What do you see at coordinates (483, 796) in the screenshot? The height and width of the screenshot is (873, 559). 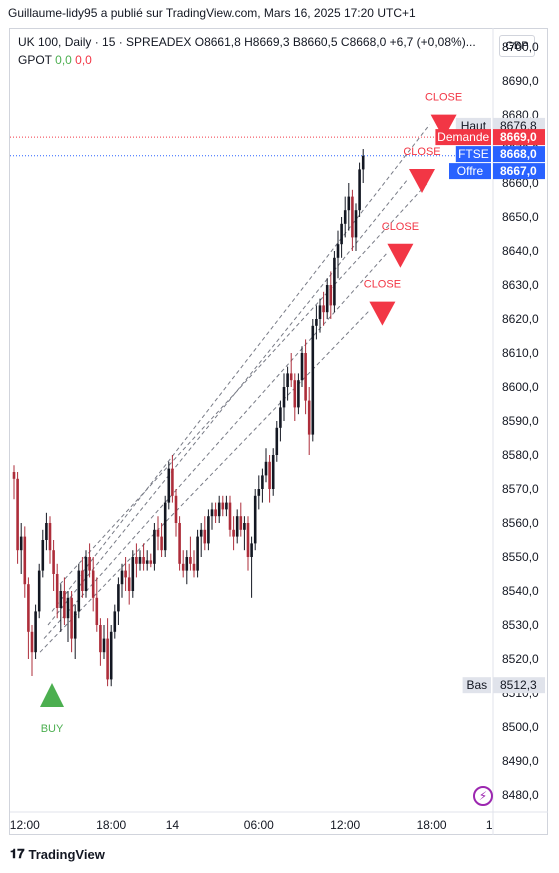 I see `lightning-icon: ⚡` at bounding box center [483, 796].